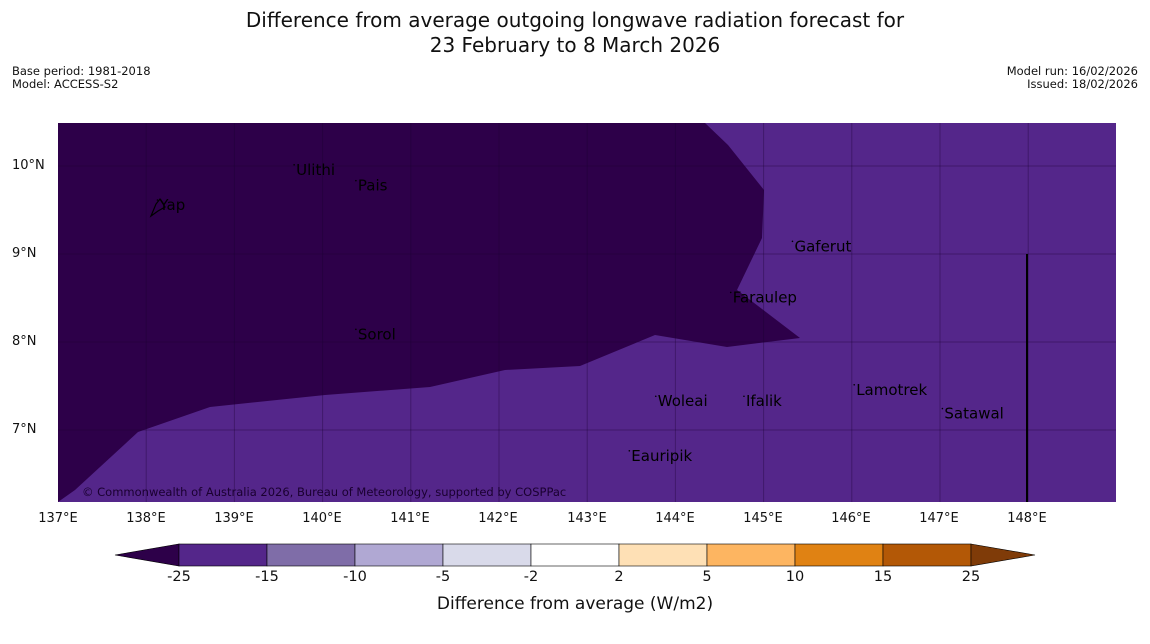 Image resolution: width=1150 pixels, height=644 pixels. I want to click on title-line-2: 23 February to 8 March 2026, so click(575, 45).